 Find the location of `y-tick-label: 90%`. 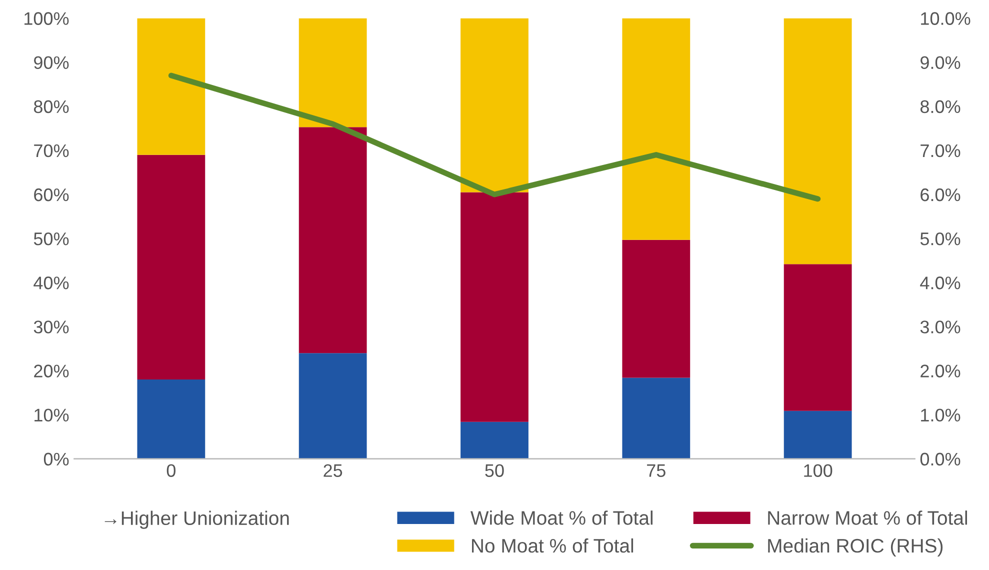

y-tick-label: 90% is located at coordinates (51, 63).